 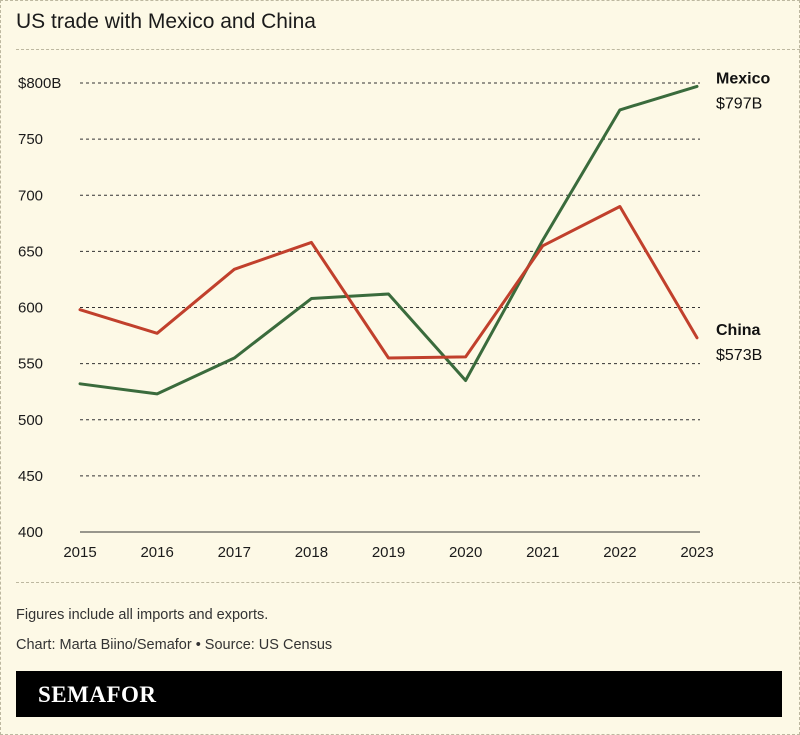 I want to click on brand-bar: SEMAFOR, so click(x=399, y=694).